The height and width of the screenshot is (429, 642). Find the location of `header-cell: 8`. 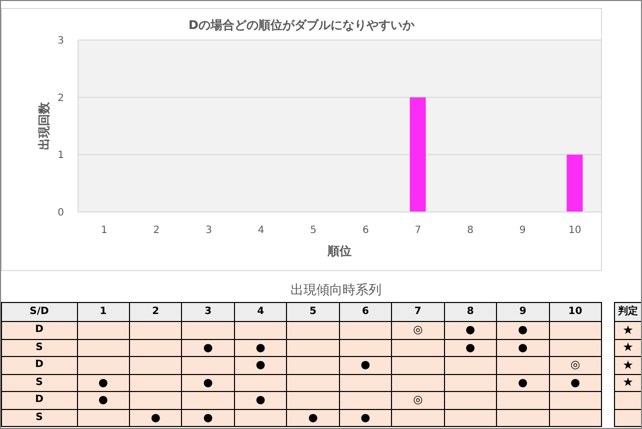

header-cell: 8 is located at coordinates (471, 312).